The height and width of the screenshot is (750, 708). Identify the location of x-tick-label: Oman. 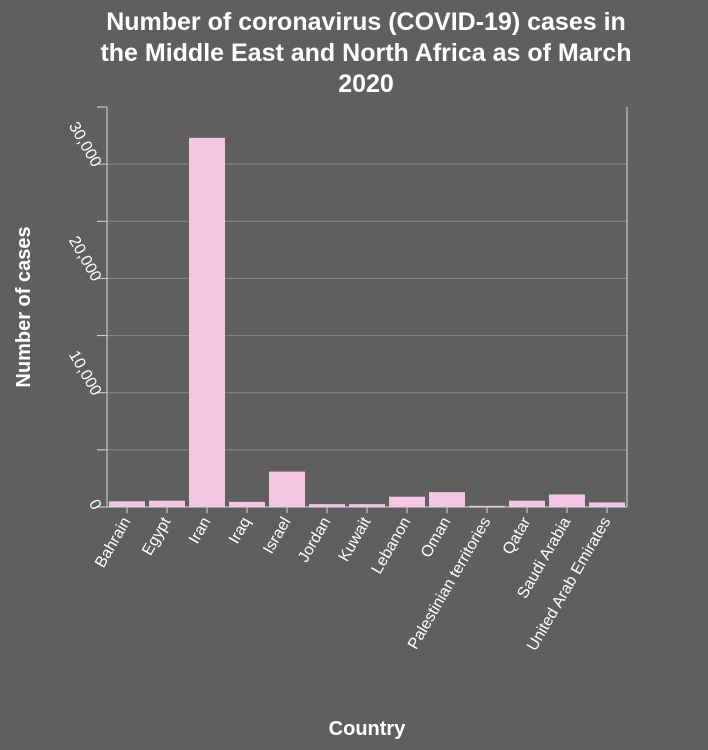
(436, 538).